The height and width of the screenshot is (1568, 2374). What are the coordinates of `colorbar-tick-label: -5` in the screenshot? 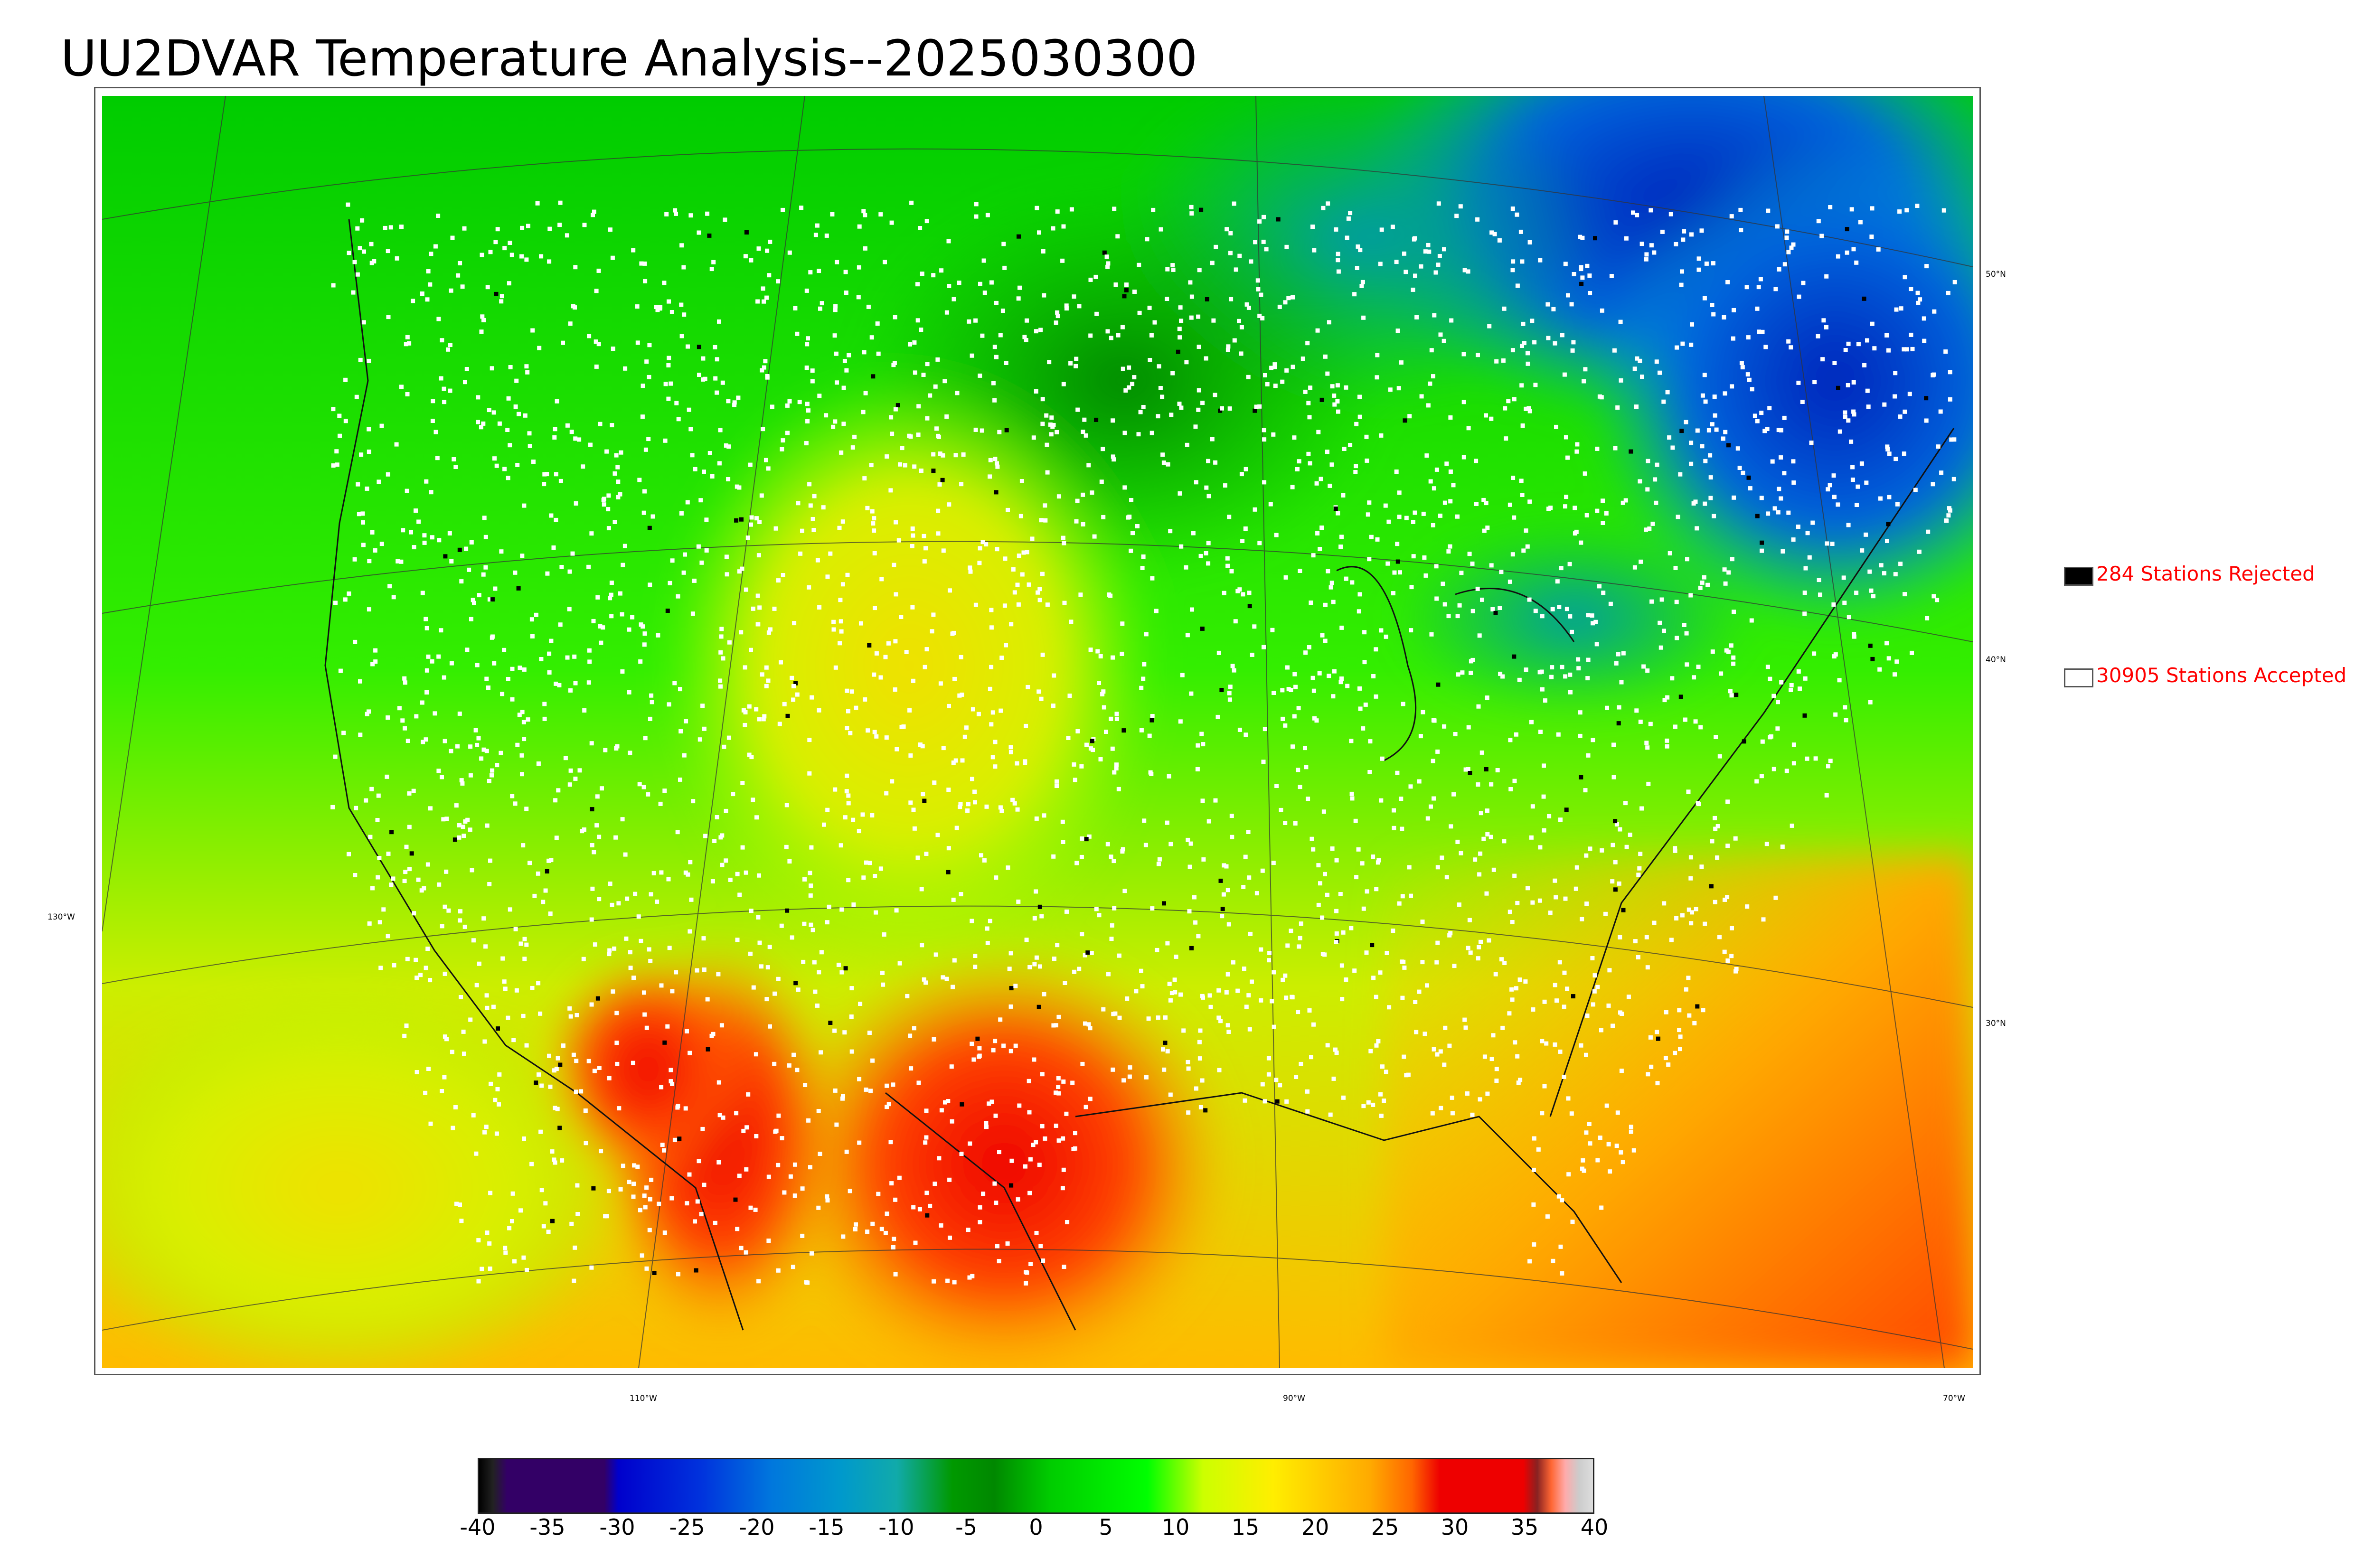 It's located at (966, 1527).